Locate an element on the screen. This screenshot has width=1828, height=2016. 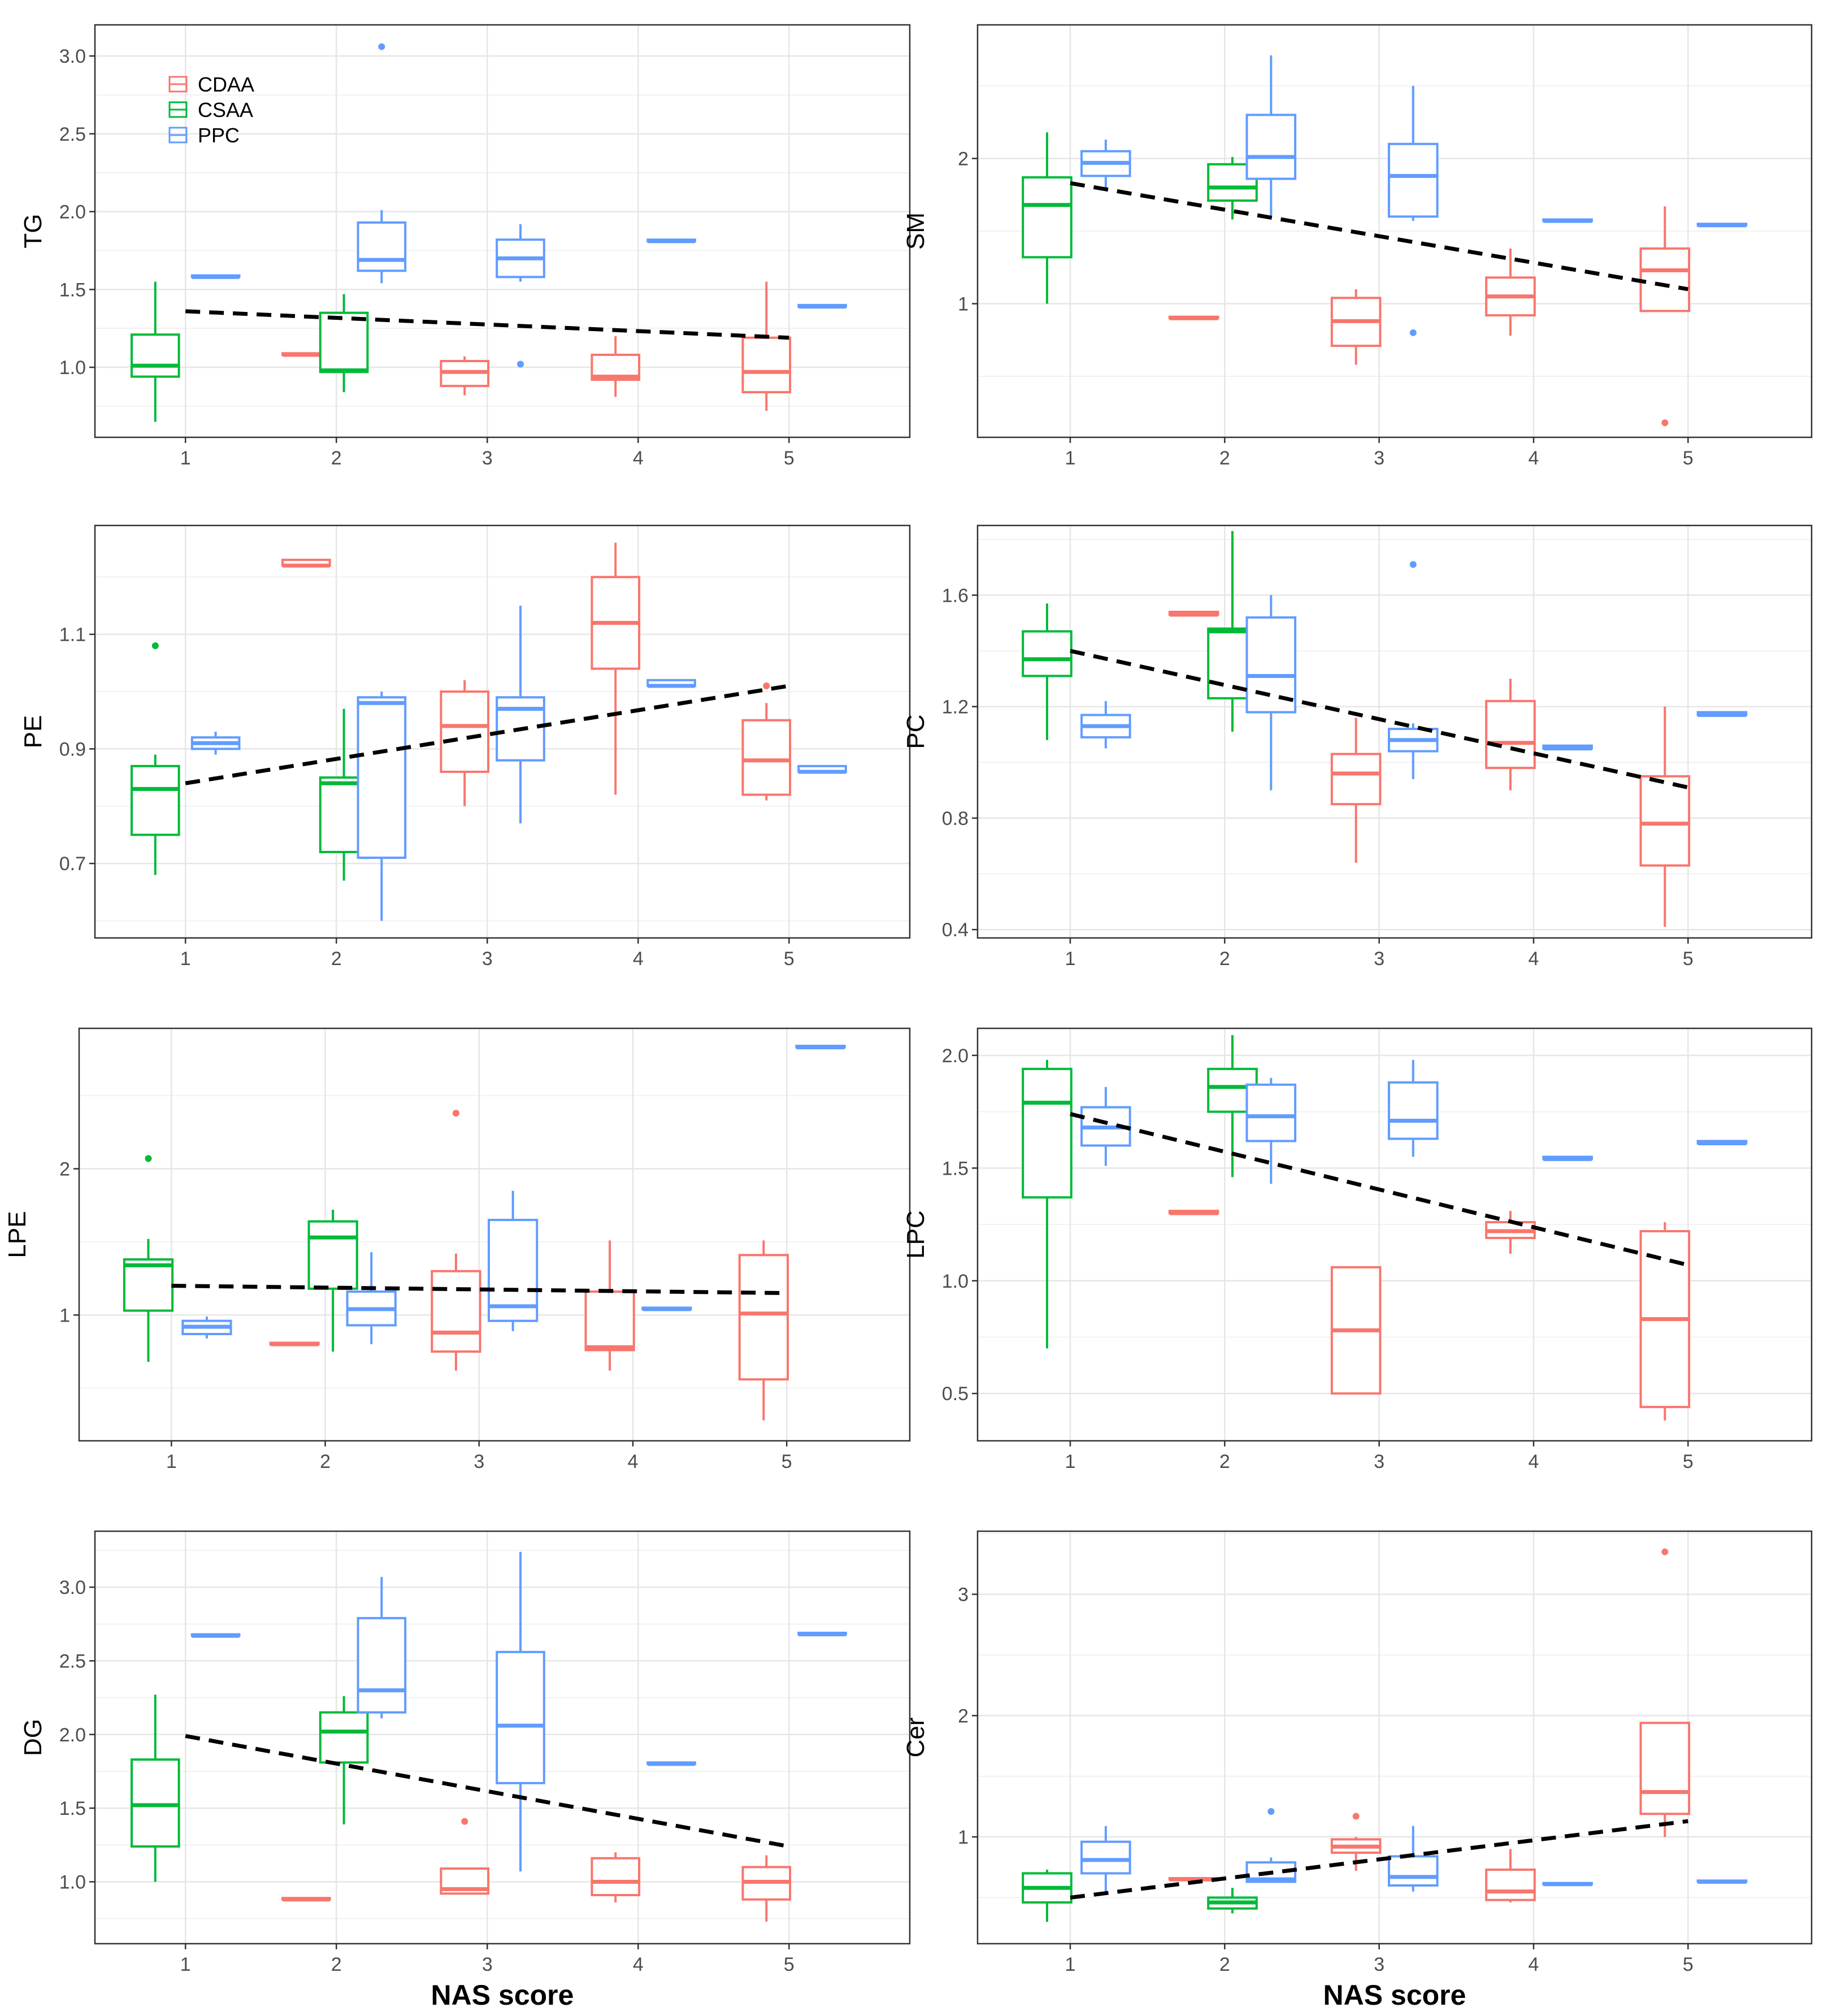
y-tick-label: 1.0 is located at coordinates (956, 1281).